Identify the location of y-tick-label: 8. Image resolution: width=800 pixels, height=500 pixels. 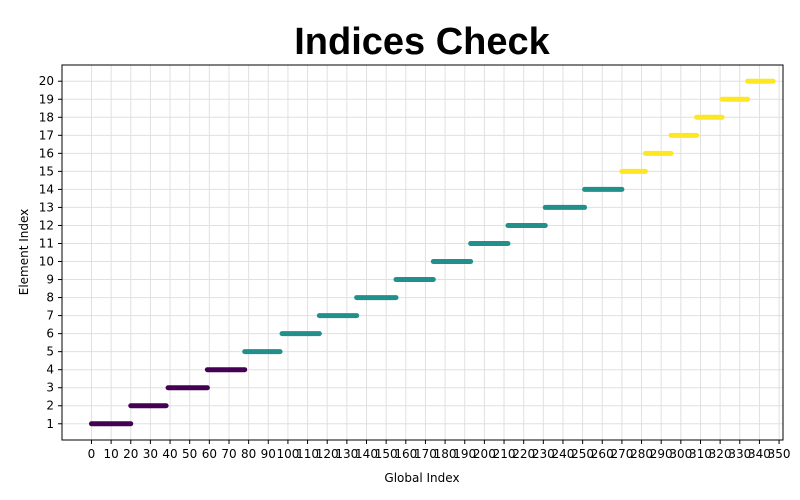
(50, 298).